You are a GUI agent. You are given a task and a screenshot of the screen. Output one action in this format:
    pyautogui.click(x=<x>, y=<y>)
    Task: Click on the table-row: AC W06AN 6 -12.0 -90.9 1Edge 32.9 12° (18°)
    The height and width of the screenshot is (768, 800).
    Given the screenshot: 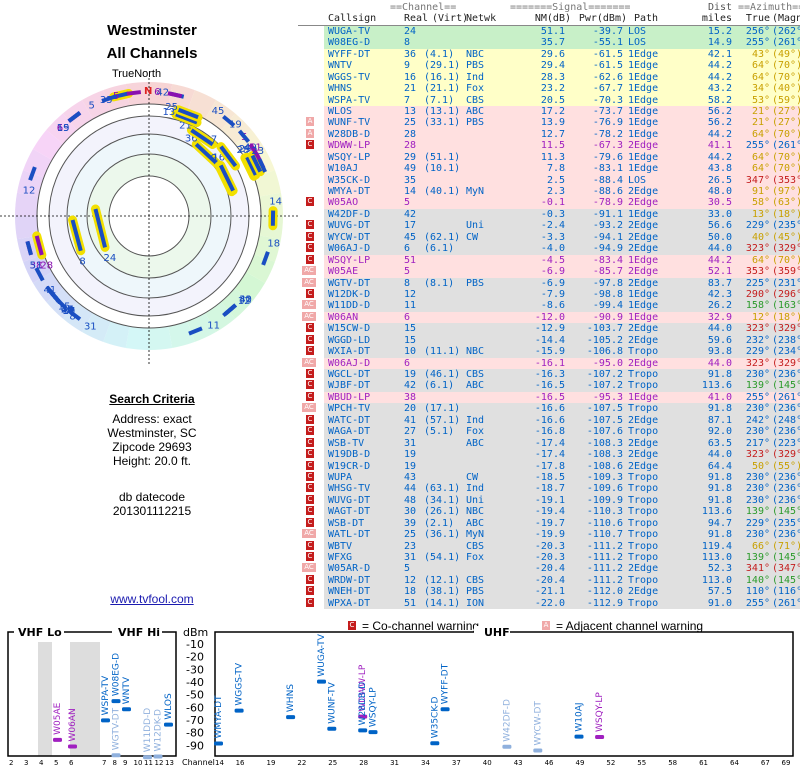 What is the action you would take?
    pyautogui.click(x=549, y=317)
    